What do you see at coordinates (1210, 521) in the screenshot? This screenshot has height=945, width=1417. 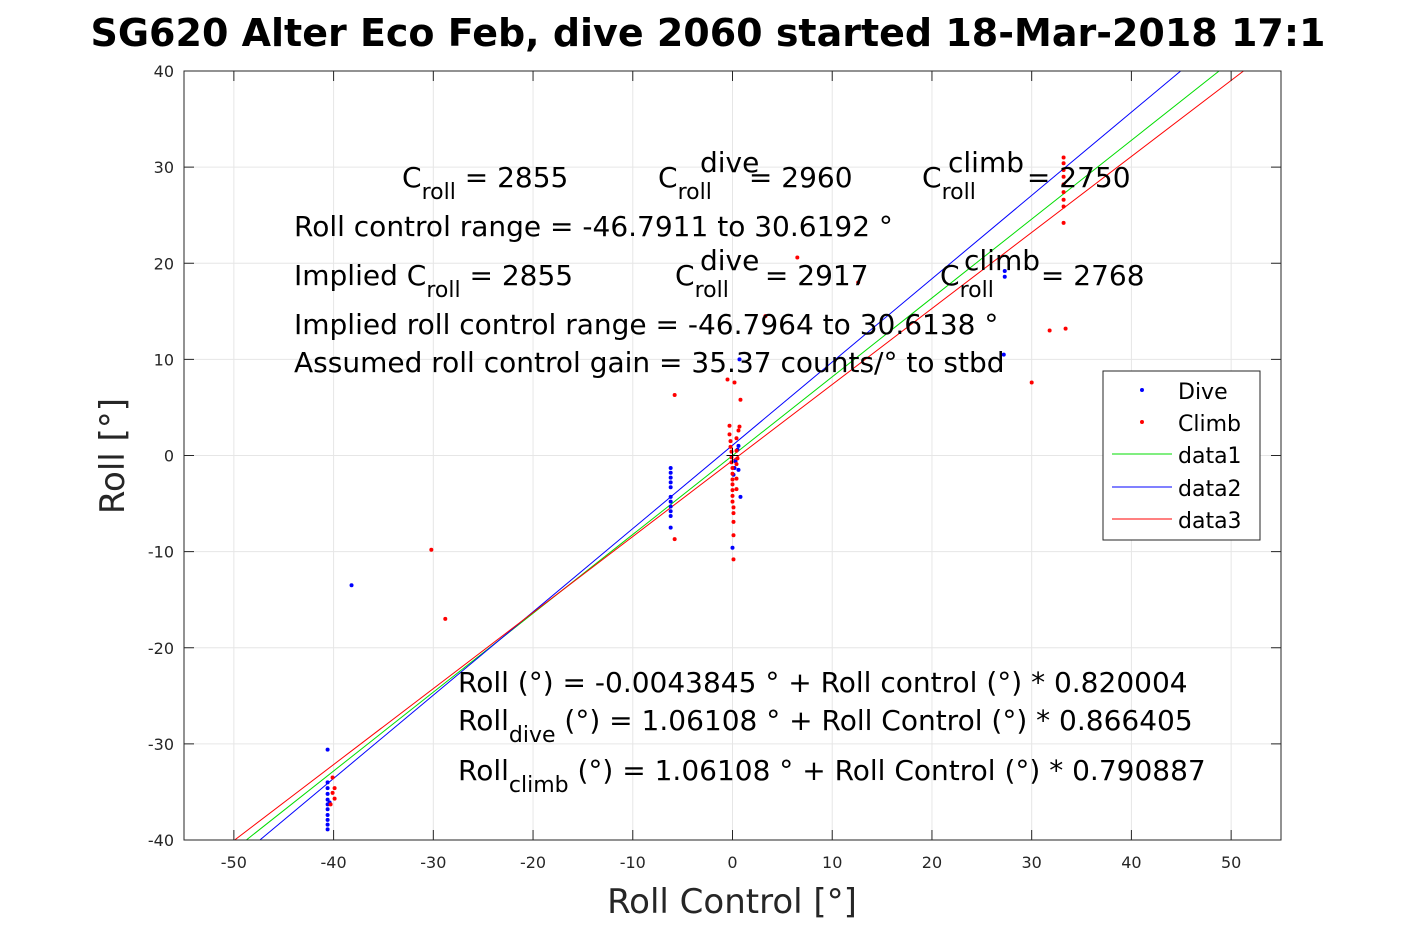 I see `legend-label-data3: data3` at bounding box center [1210, 521].